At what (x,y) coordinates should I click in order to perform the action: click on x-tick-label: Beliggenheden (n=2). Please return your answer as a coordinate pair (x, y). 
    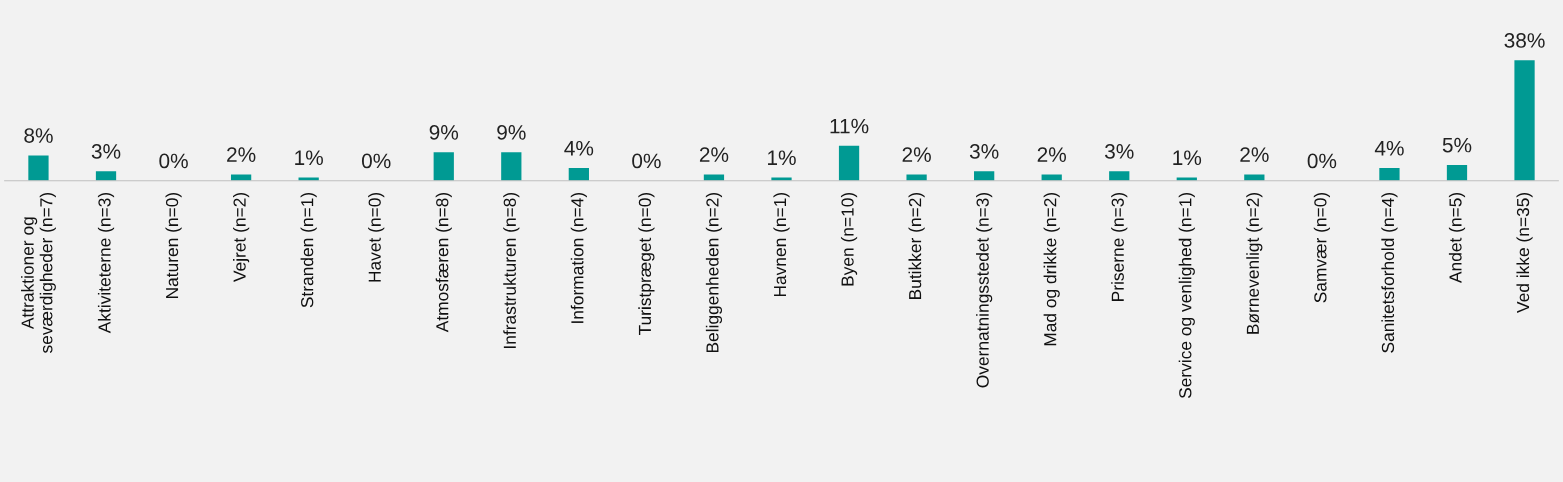
    Looking at the image, I should click on (714, 272).